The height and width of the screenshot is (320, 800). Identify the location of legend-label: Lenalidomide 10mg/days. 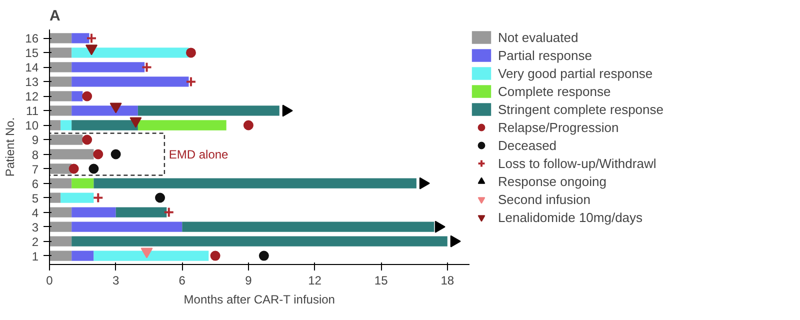
(570, 217).